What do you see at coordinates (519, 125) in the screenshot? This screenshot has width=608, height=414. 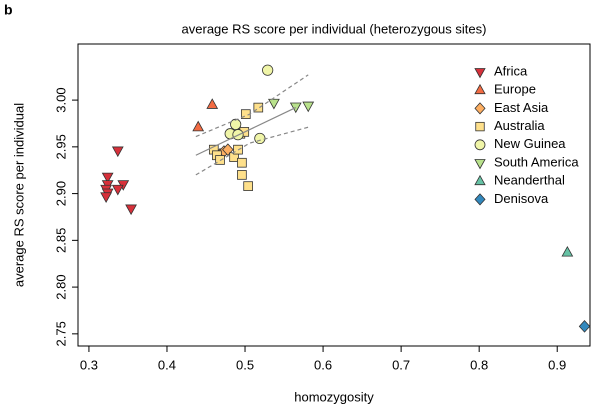 I see `legend-label: Australia` at bounding box center [519, 125].